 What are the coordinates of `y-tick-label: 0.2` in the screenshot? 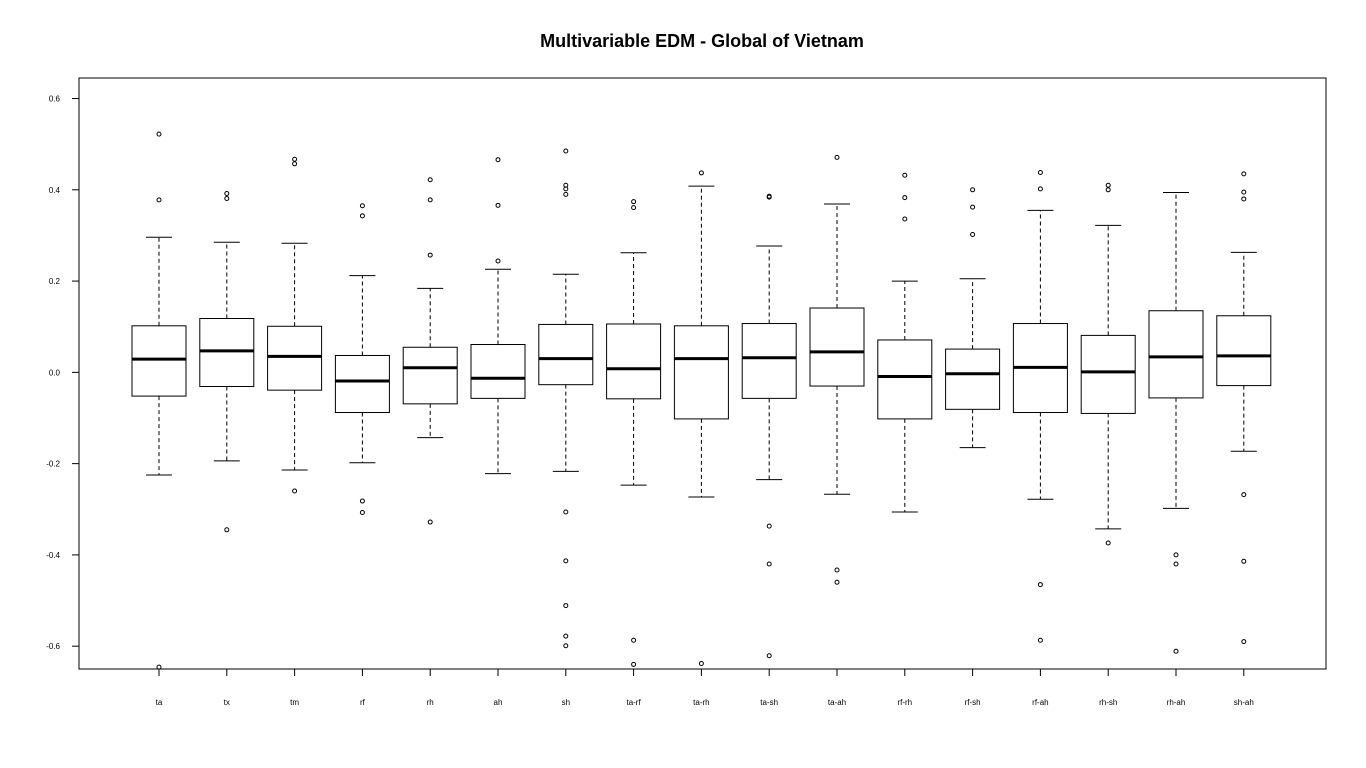 It's located at (55, 281).